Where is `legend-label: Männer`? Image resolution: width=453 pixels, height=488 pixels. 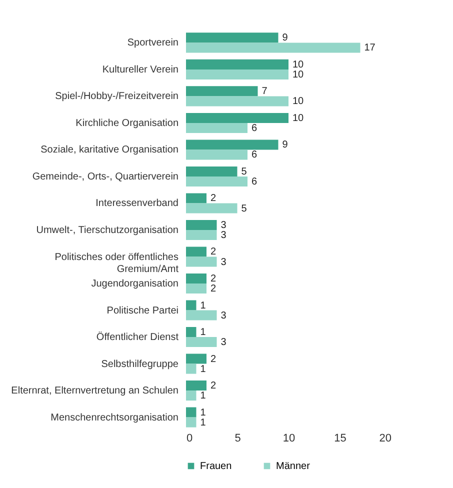 legend-label: Männer is located at coordinates (293, 466).